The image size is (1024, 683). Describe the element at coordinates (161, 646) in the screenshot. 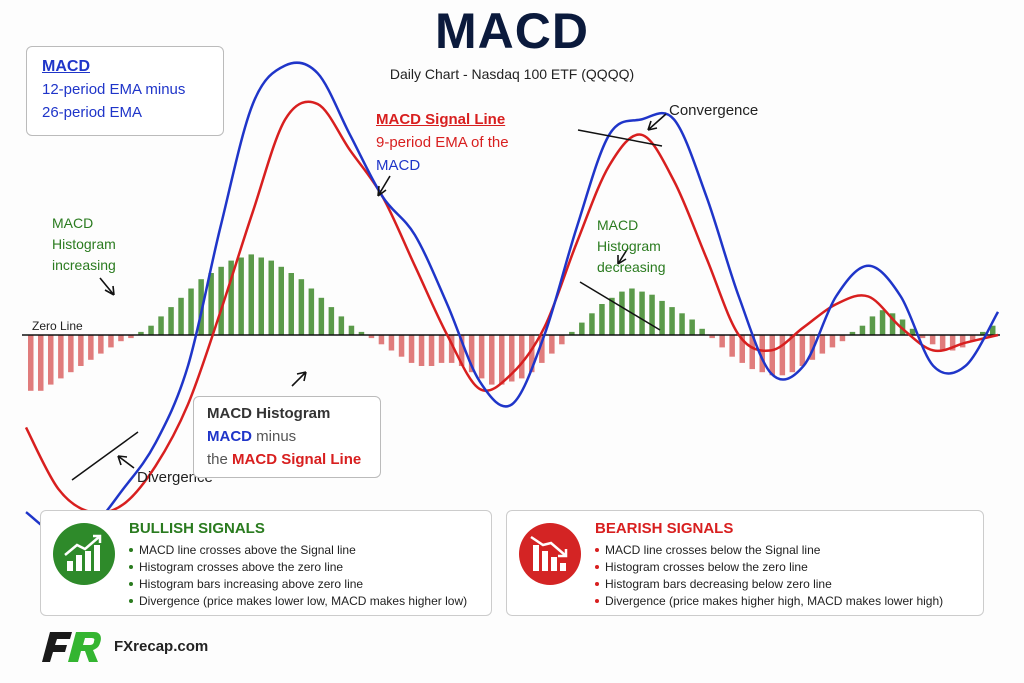

I see `brand-name: FXrecap.com` at that location.